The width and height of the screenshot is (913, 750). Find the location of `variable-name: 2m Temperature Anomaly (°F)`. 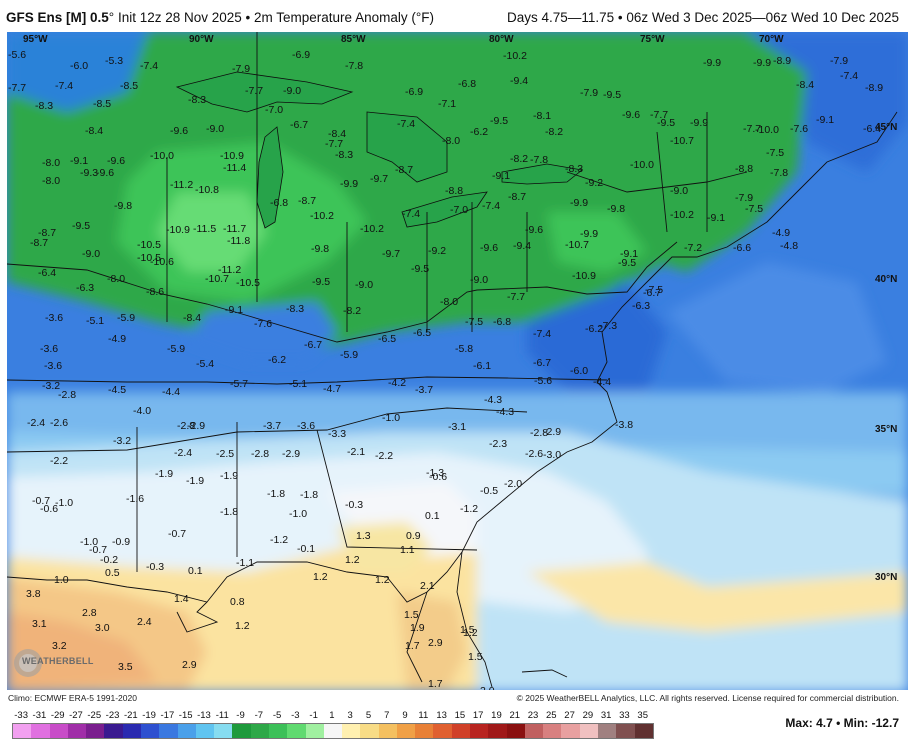

variable-name: 2m Temperature Anomaly (°F) is located at coordinates (344, 17).